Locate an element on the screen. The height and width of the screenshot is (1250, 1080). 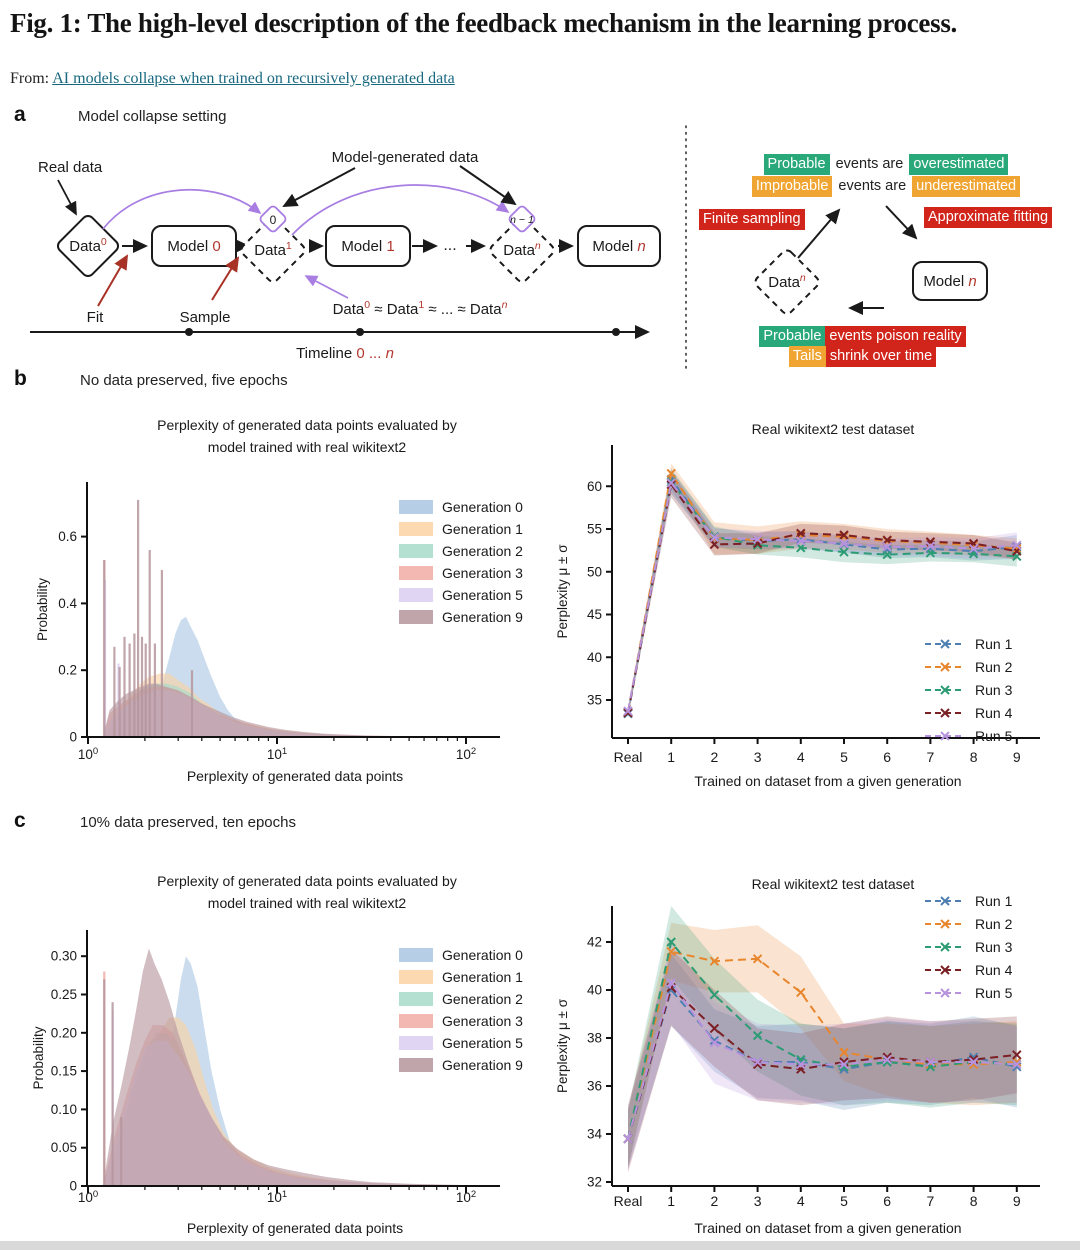
data1-label: Data1 is located at coordinates (273, 249).